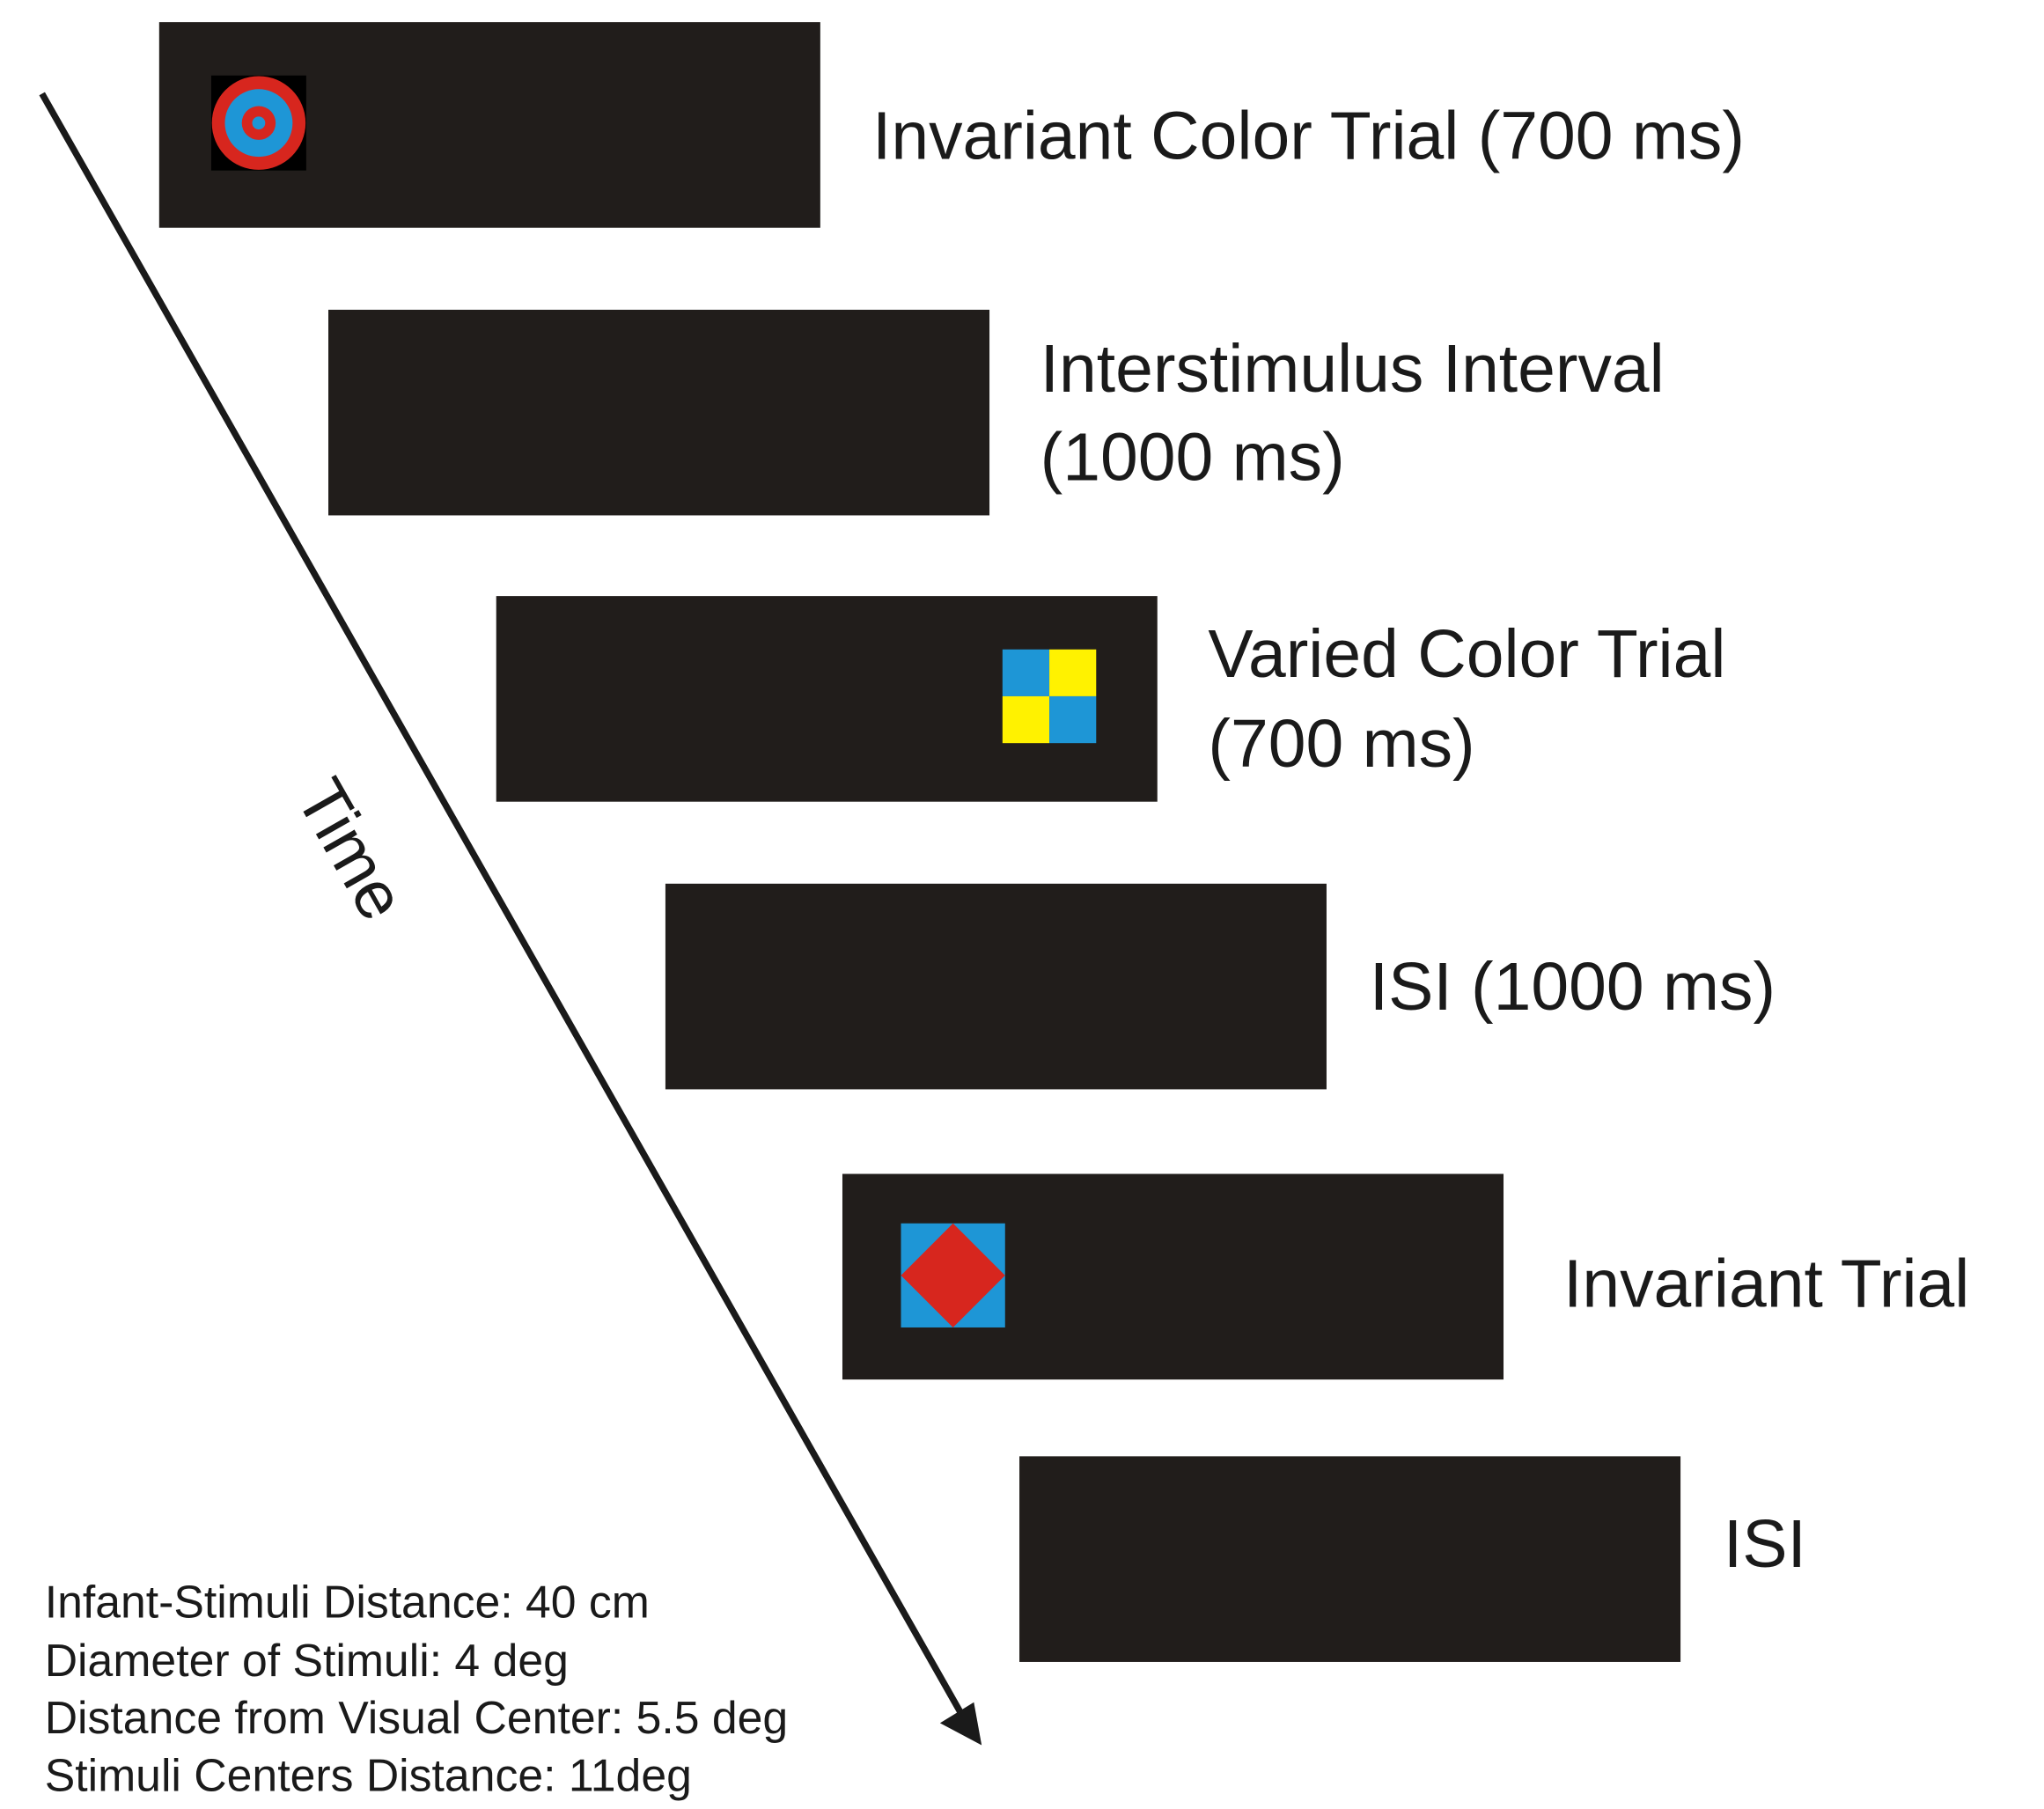 The width and height of the screenshot is (2044, 1809). Describe the element at coordinates (1352, 369) in the screenshot. I see `panel-label: Interstimulus Interval` at that location.